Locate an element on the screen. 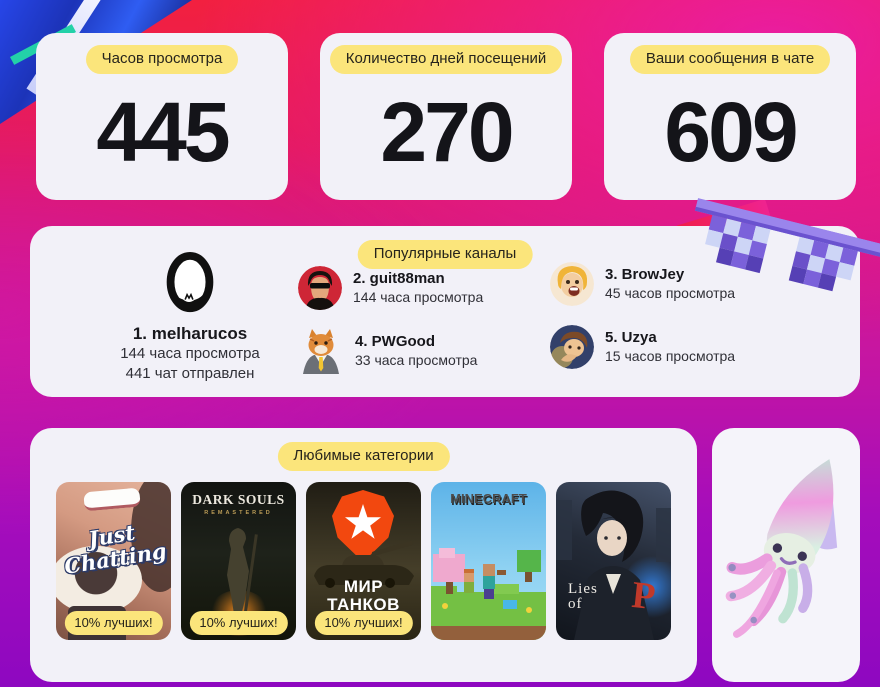  category-cover-just-chatting: Just Chatting 10% лучших! is located at coordinates (113, 561).